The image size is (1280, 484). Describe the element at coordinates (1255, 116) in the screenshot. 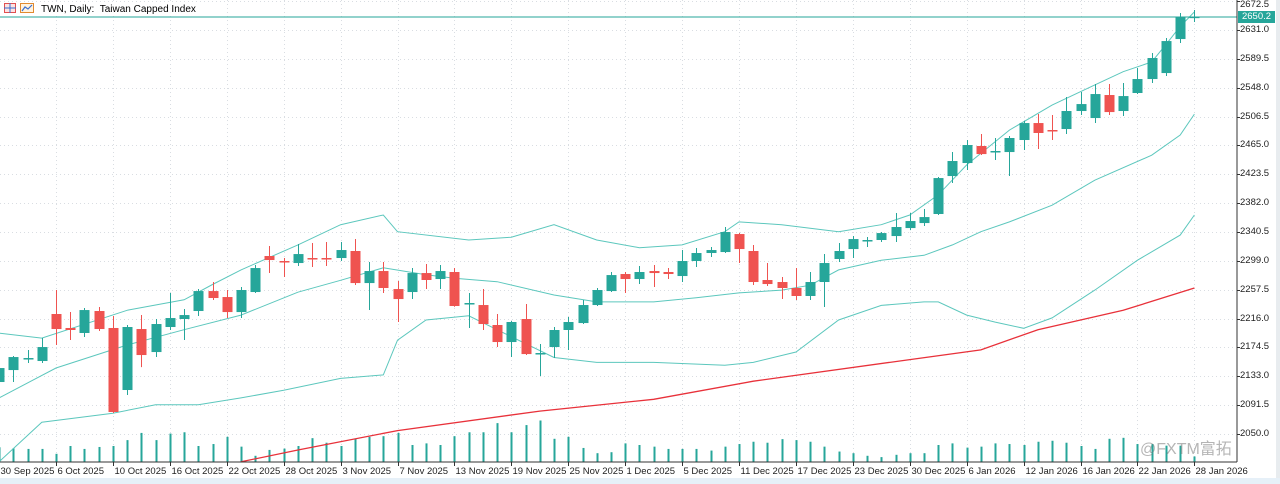

I see `price-tick-label: 2506.5` at that location.